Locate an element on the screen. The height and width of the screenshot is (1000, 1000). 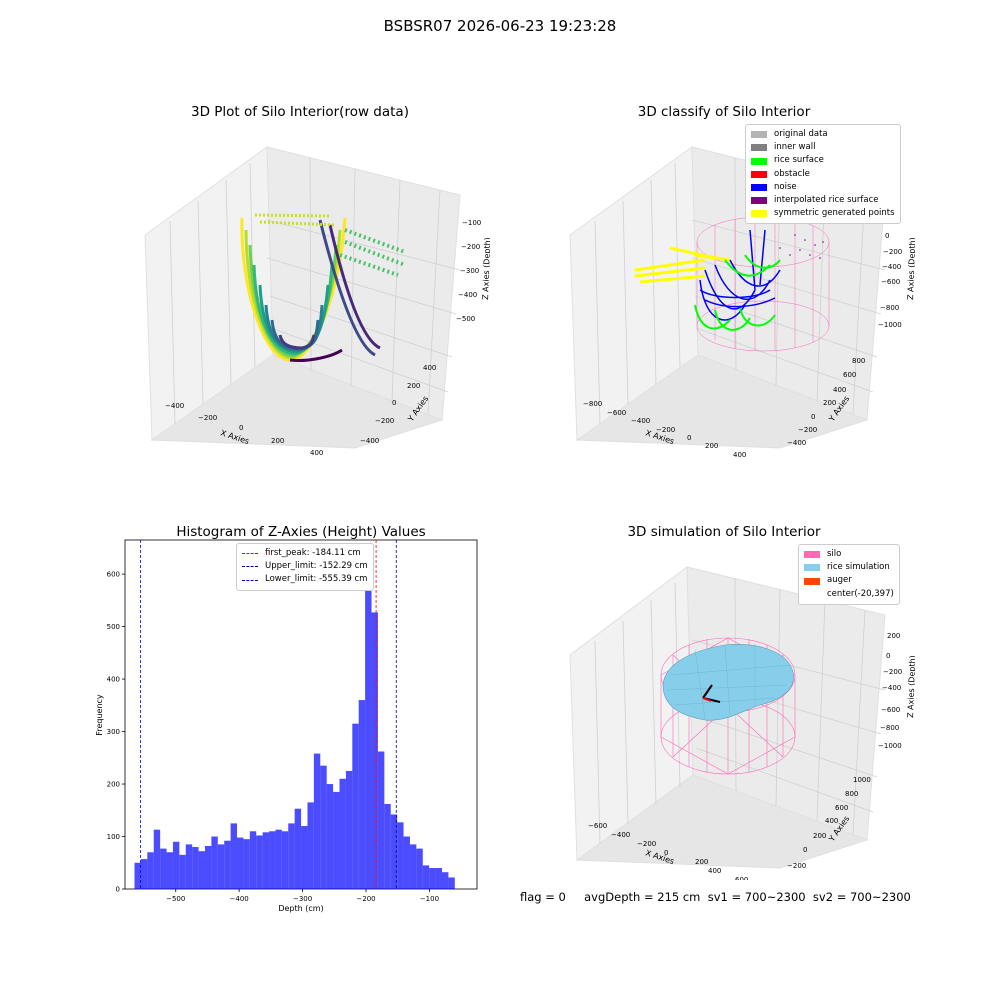
y-tick-label: 500 is located at coordinates (113, 627).